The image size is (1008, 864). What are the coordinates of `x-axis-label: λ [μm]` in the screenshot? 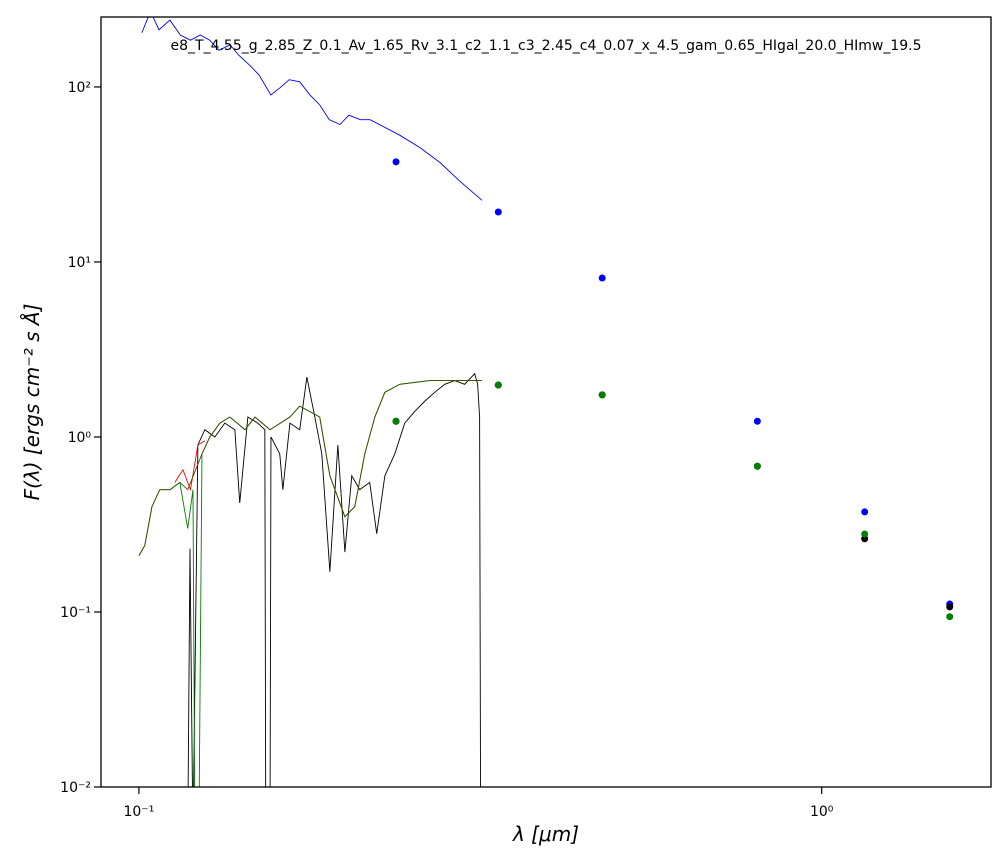 It's located at (545, 834).